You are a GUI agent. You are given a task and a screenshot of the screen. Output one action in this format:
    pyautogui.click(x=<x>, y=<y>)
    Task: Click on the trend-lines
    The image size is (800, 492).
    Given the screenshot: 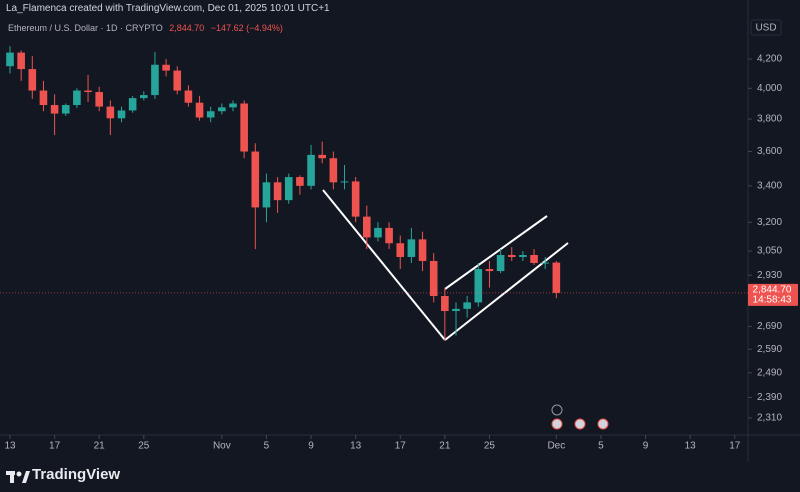 What is the action you would take?
    pyautogui.click(x=445, y=265)
    